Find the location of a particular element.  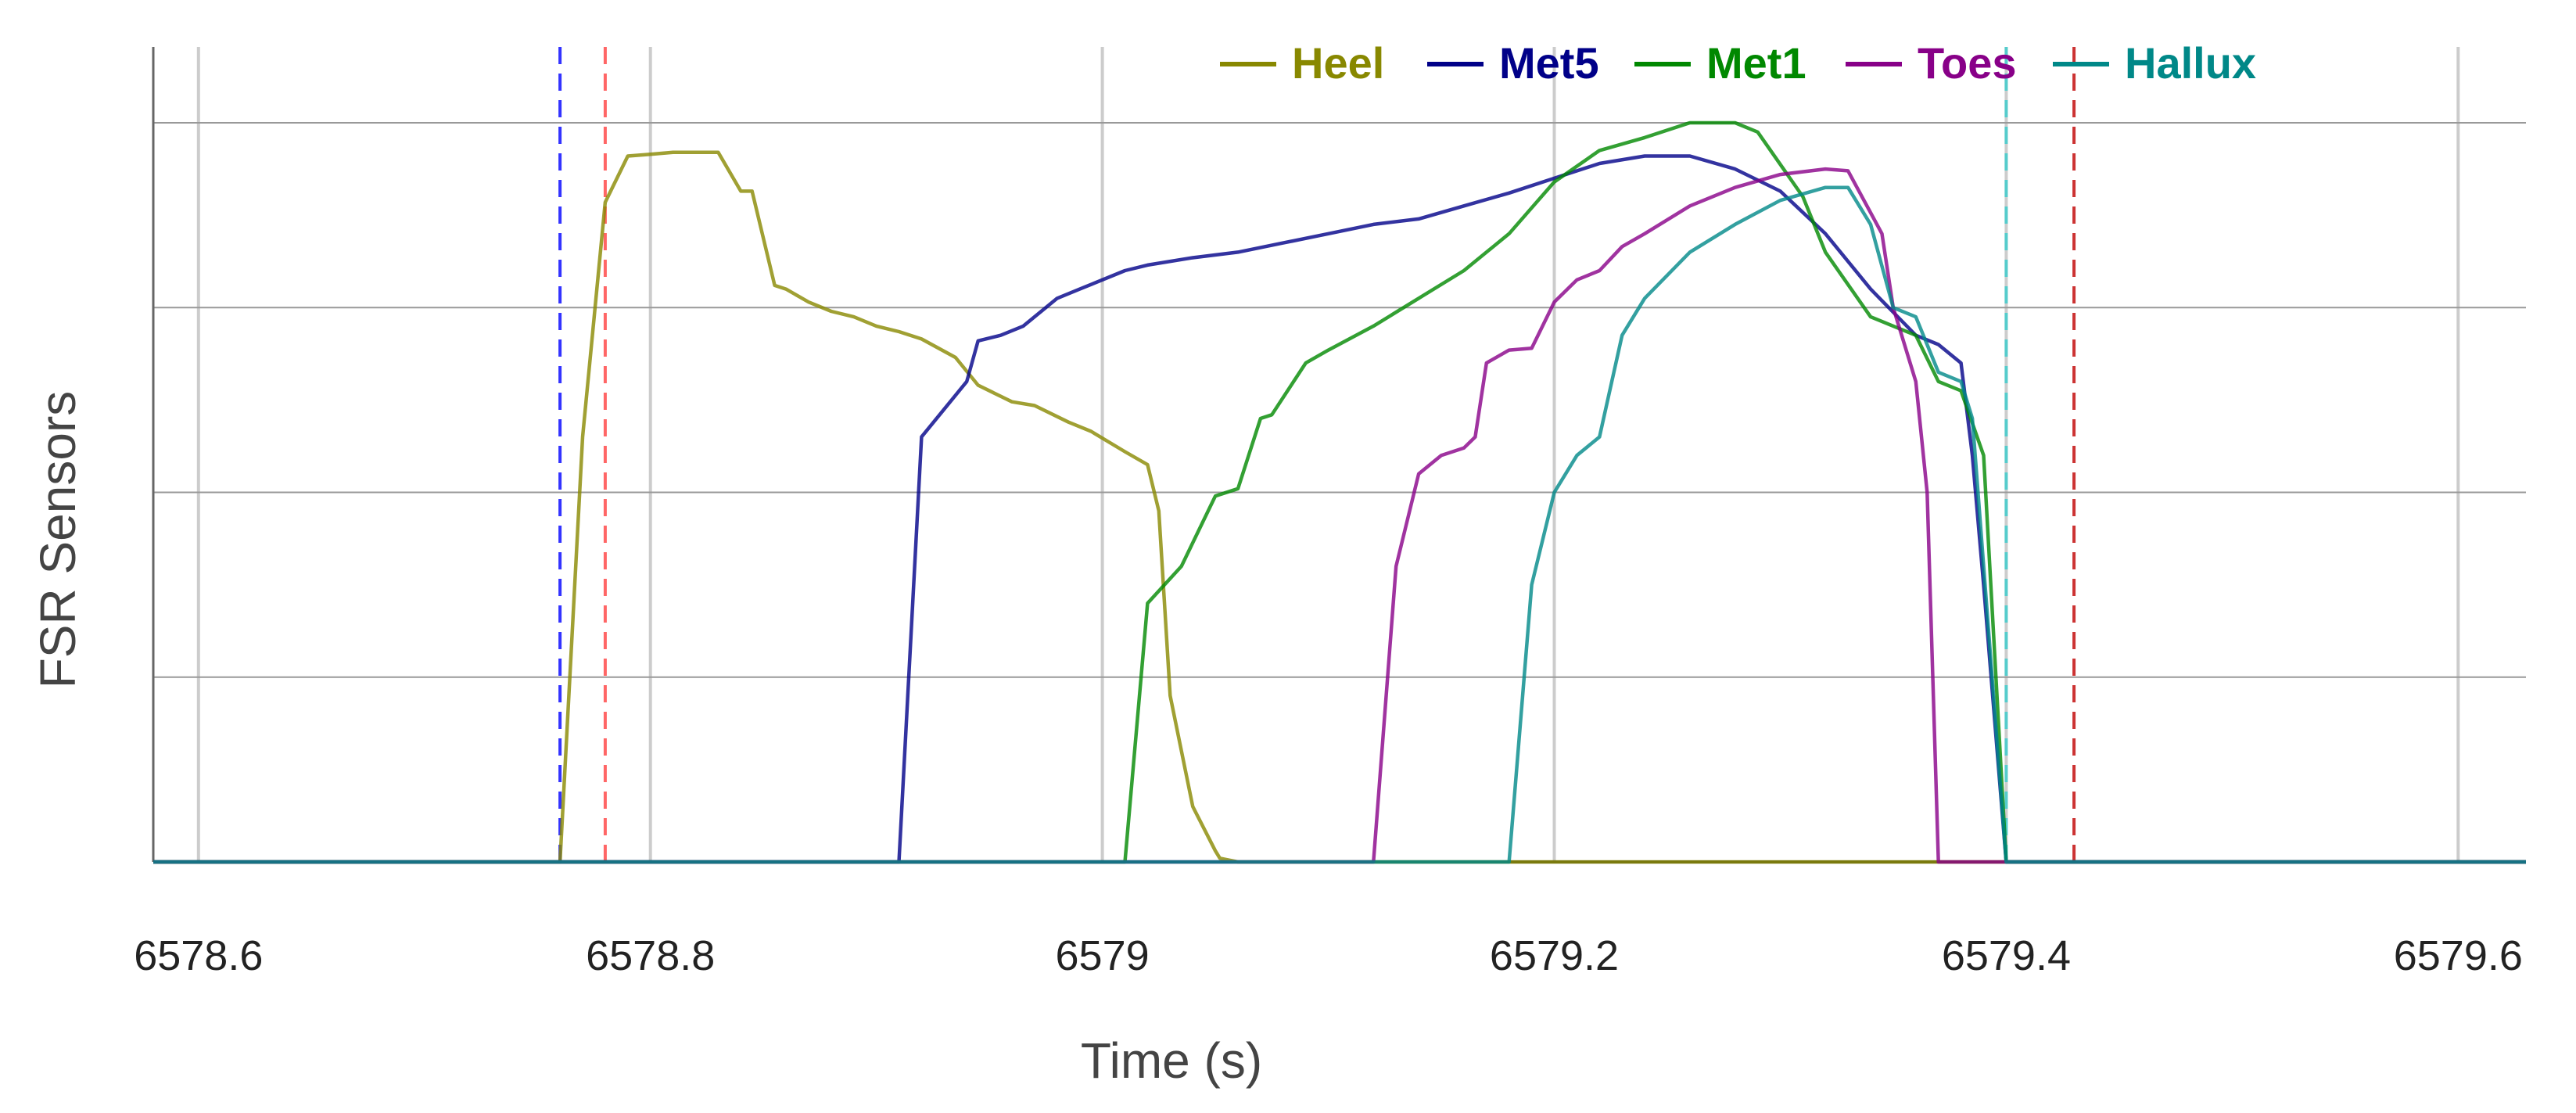

x-tick-label: 6578.8 is located at coordinates (650, 955).